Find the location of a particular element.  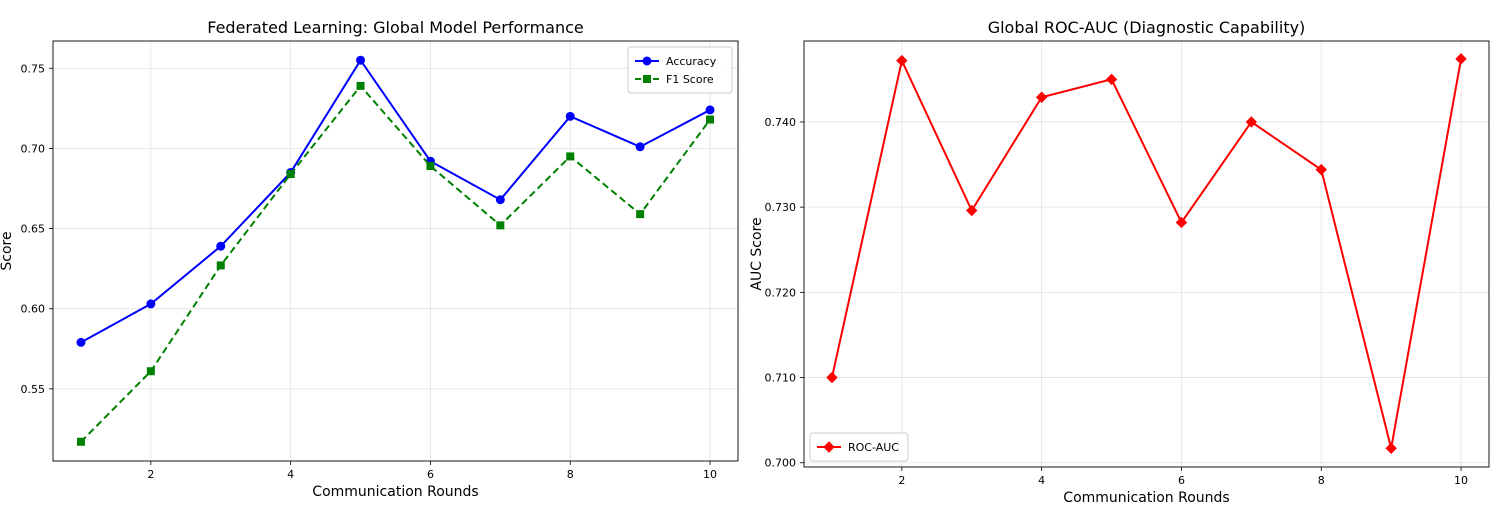

y-tick-label: 0.730 is located at coordinates (781, 207).